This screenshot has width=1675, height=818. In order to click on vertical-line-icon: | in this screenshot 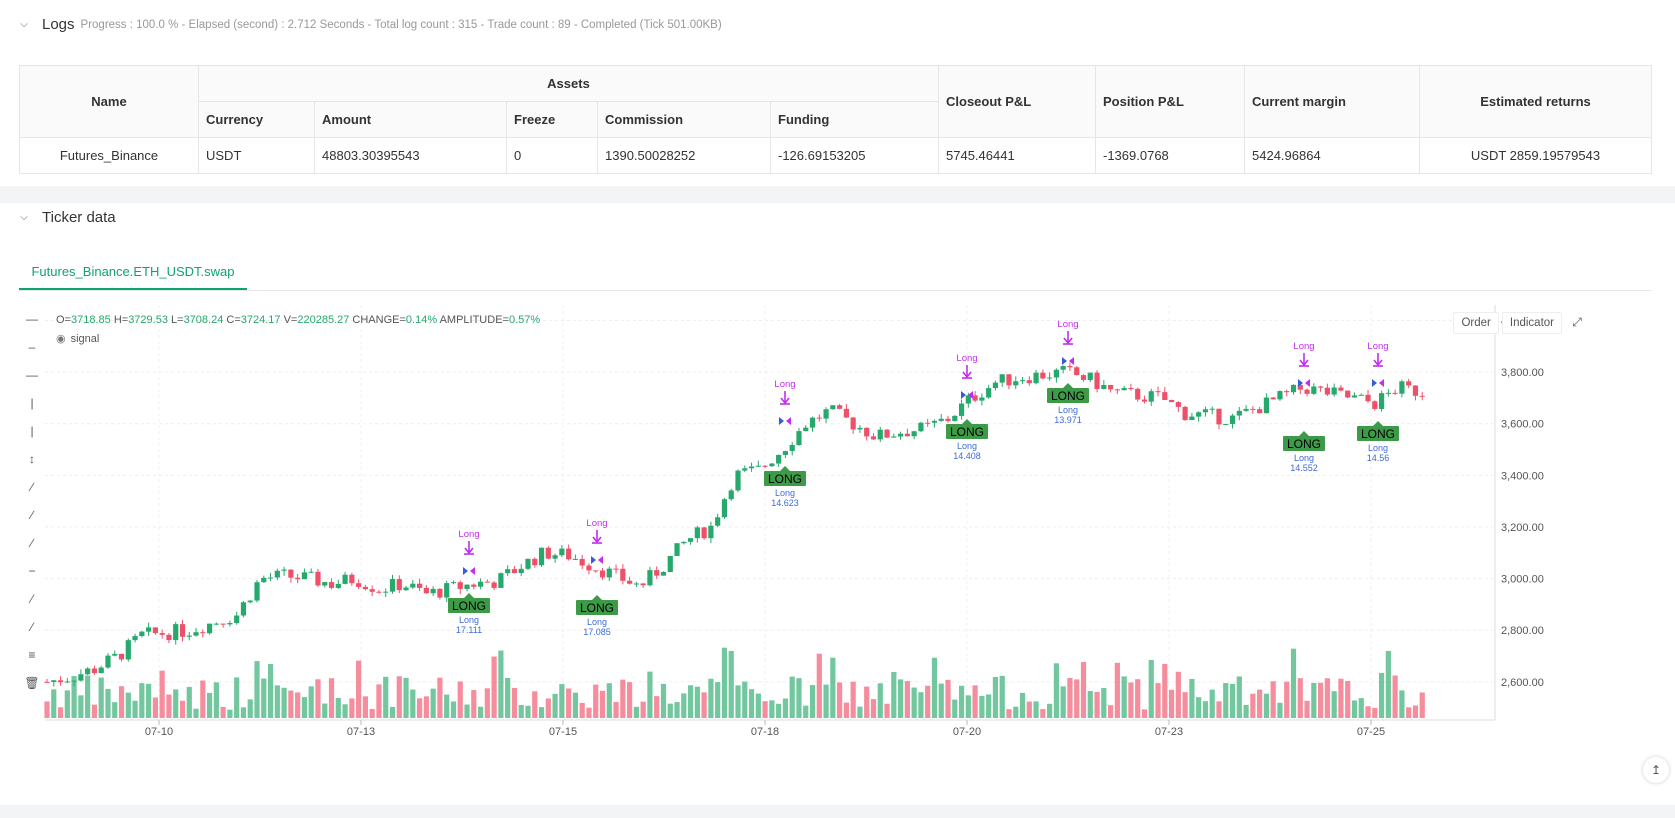, I will do `click(32, 431)`.